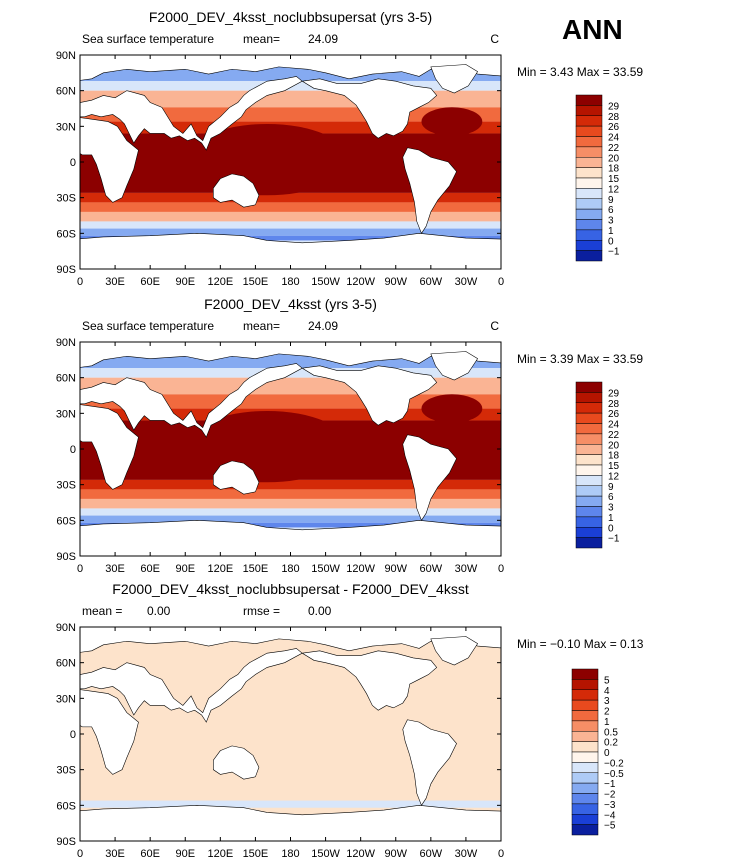  Describe the element at coordinates (611, 210) in the screenshot. I see `colorbar-label: 6` at that location.